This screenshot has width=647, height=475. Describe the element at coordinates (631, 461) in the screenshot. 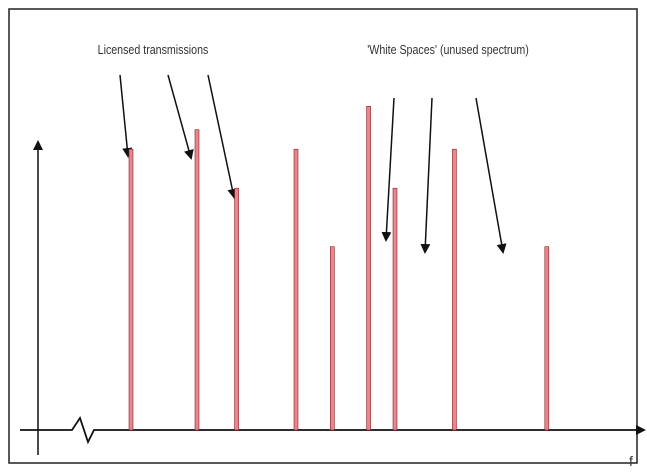

I see `frequency-axis-label: f` at that location.